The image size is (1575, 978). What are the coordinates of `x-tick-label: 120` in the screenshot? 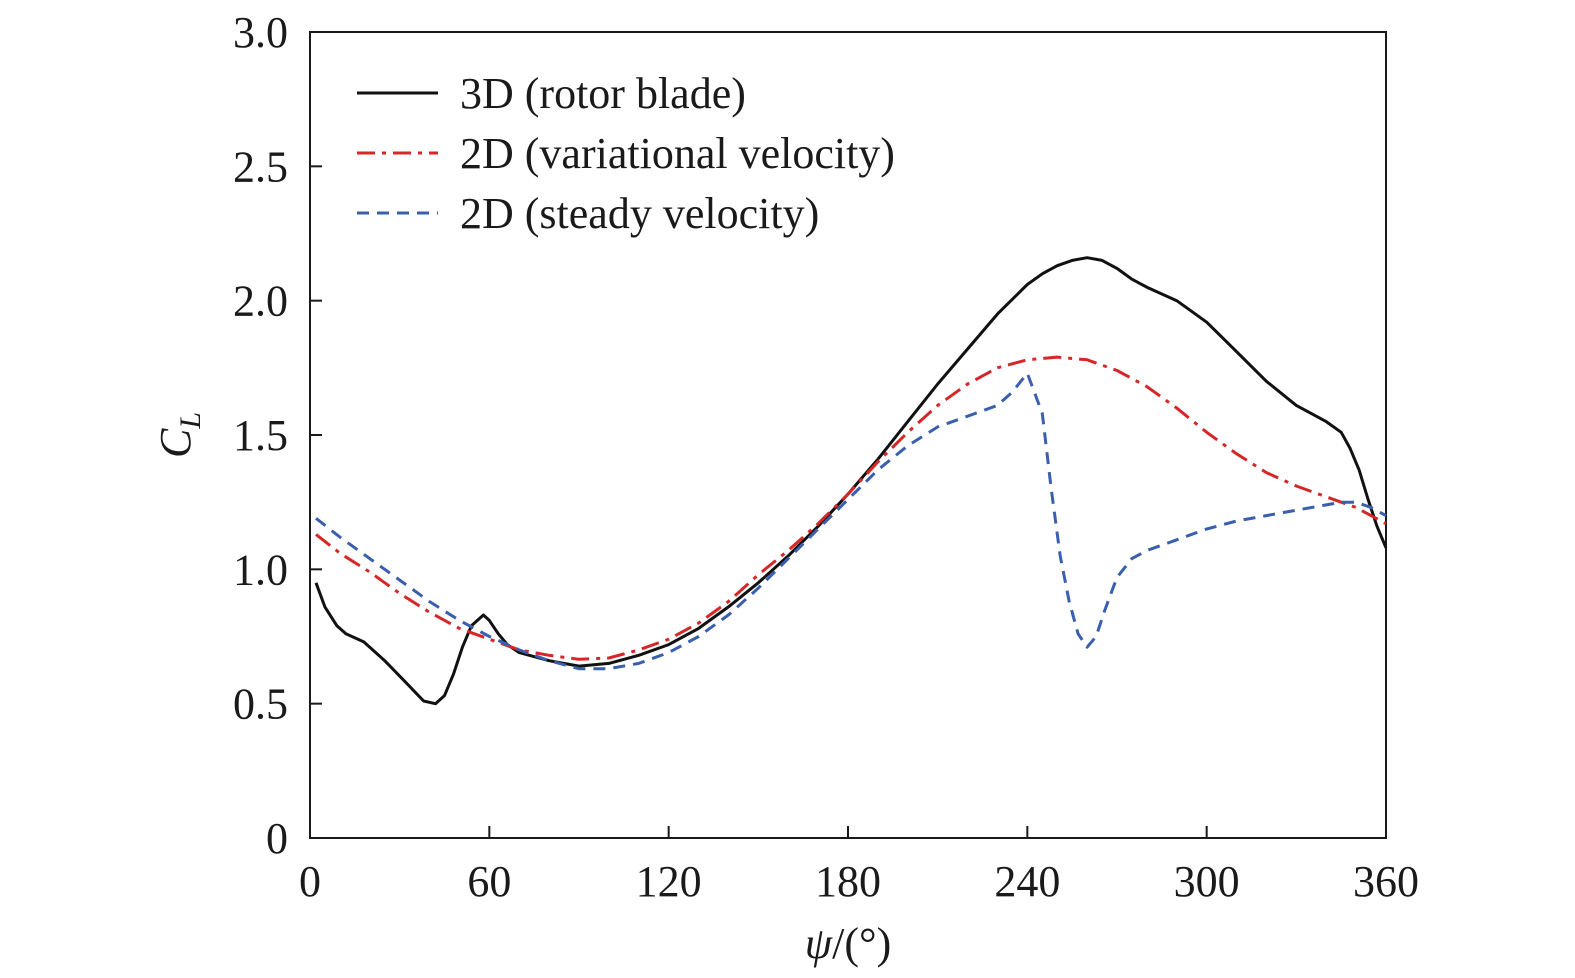 It's located at (669, 881).